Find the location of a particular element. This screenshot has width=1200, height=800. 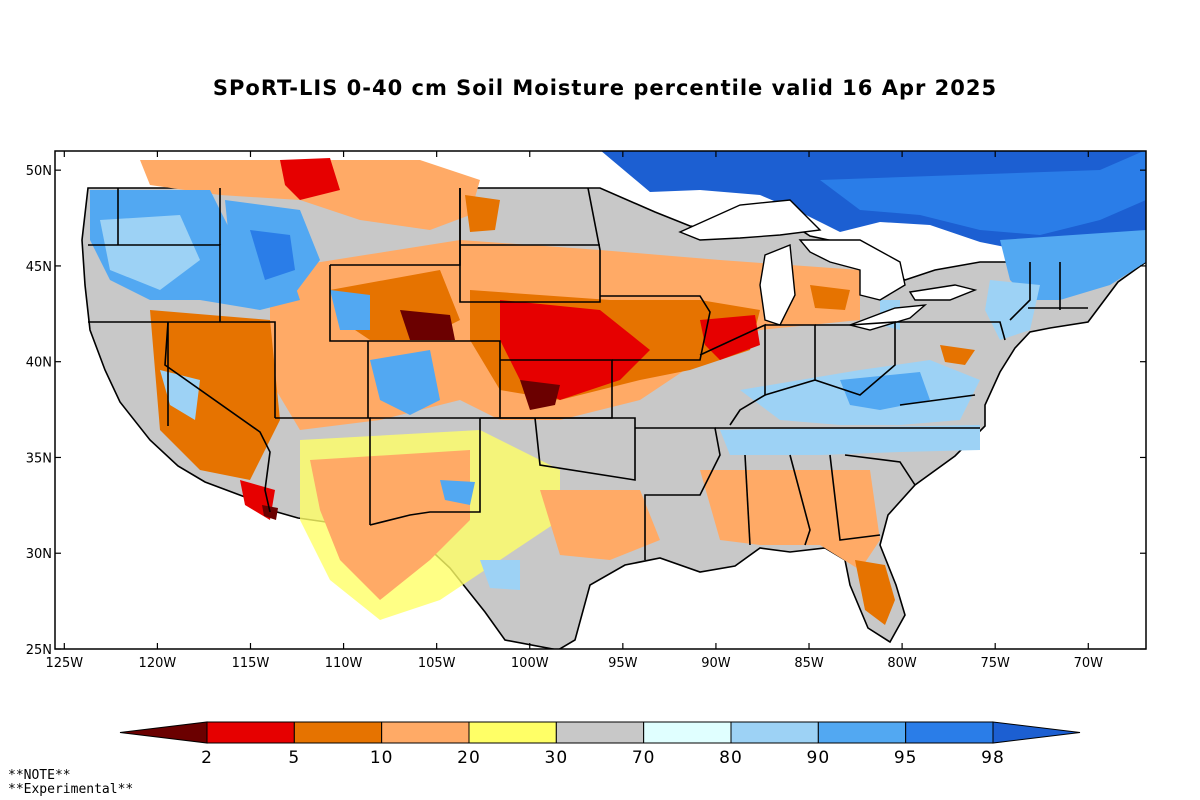

colorbar-label: 5 is located at coordinates (294, 758).